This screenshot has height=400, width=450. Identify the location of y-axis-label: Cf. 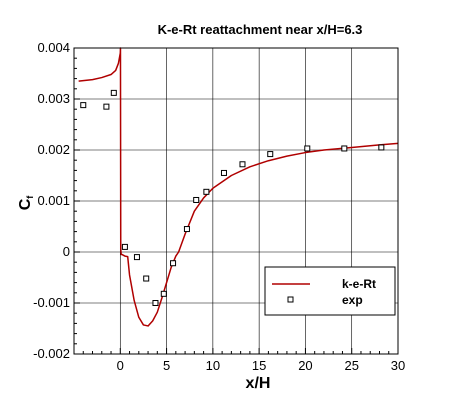
(26, 203).